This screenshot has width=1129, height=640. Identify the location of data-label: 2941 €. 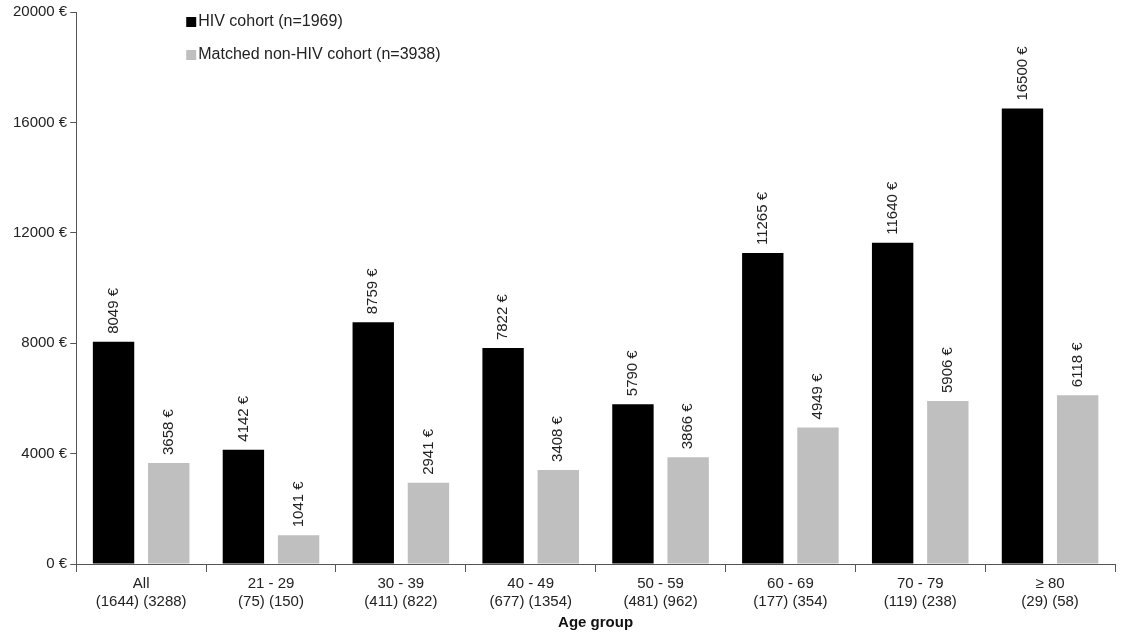
(427, 451).